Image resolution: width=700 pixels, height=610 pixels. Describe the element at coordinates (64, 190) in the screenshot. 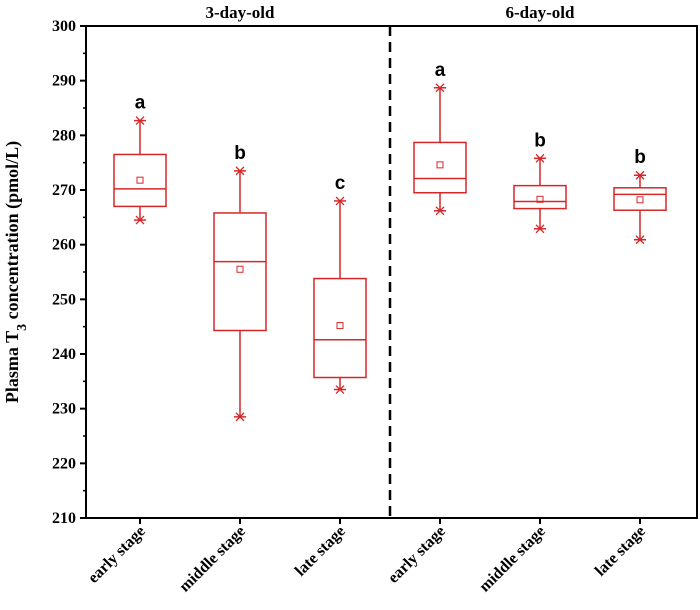

I see `y-tick-label: 270` at that location.